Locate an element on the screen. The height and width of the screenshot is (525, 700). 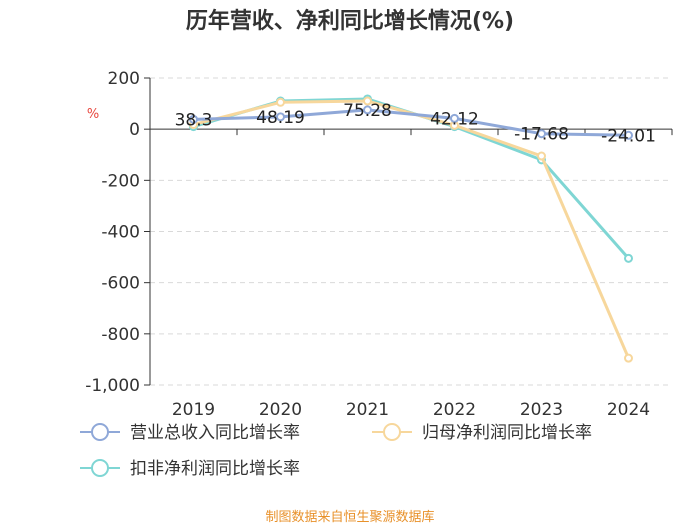
data-labels: 38.3 48.19 75.28 42.12 -17.68 -24.01 is located at coordinates (415, 123).